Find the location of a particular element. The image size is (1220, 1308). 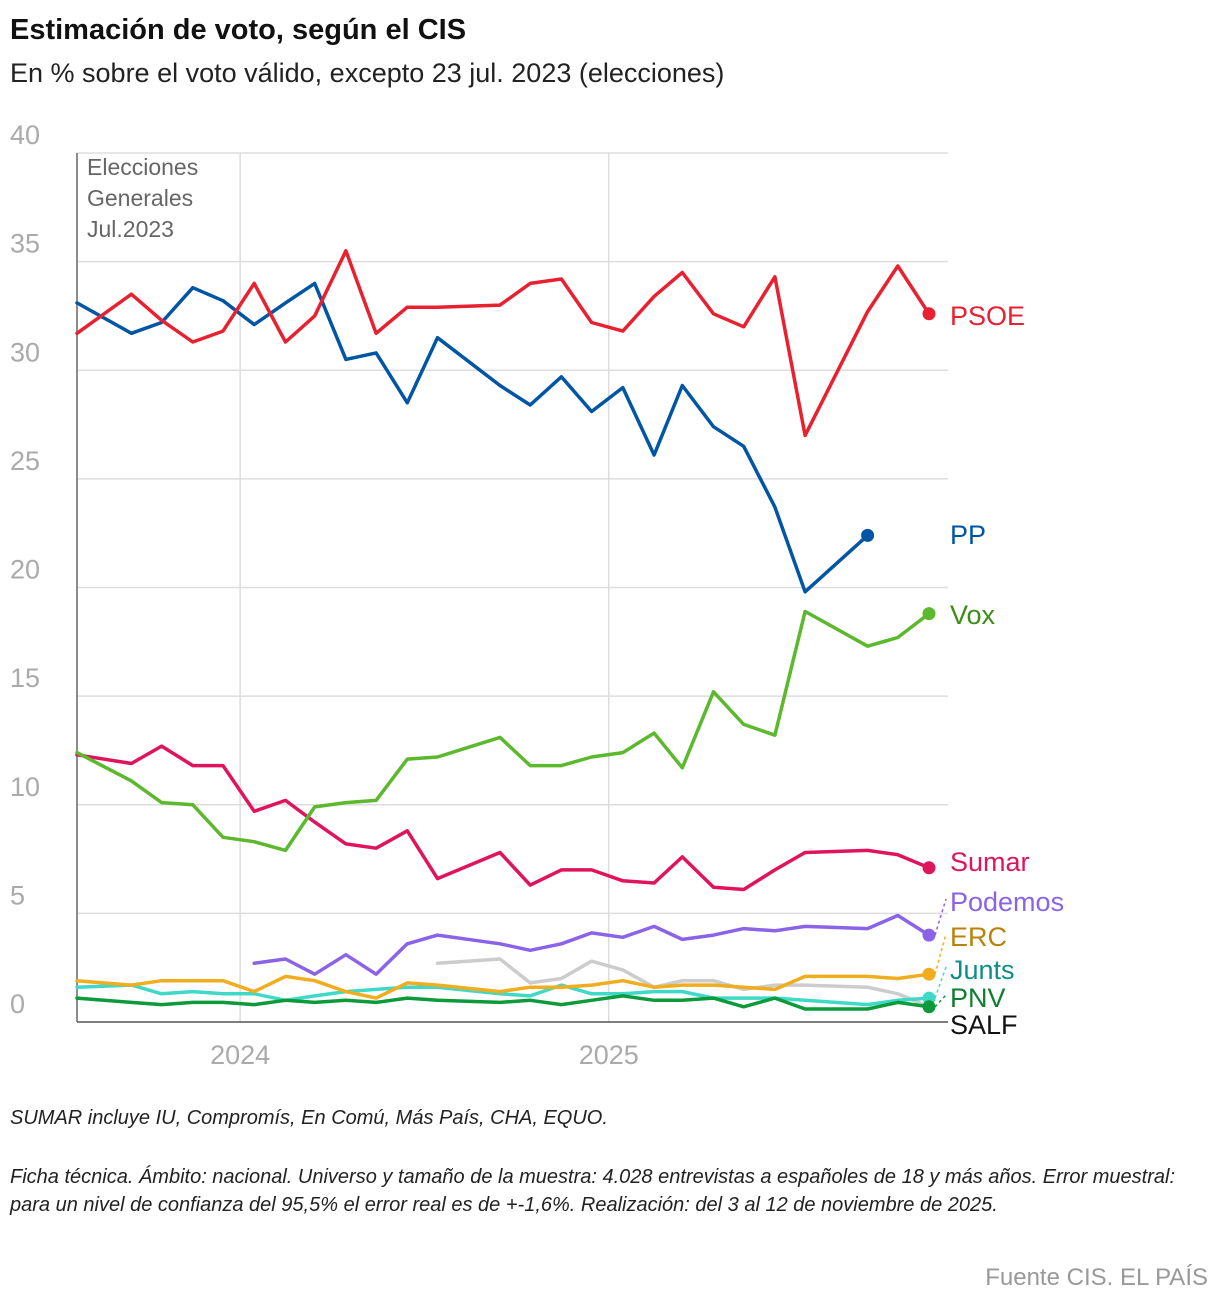

end-point-podemos is located at coordinates (929, 935).